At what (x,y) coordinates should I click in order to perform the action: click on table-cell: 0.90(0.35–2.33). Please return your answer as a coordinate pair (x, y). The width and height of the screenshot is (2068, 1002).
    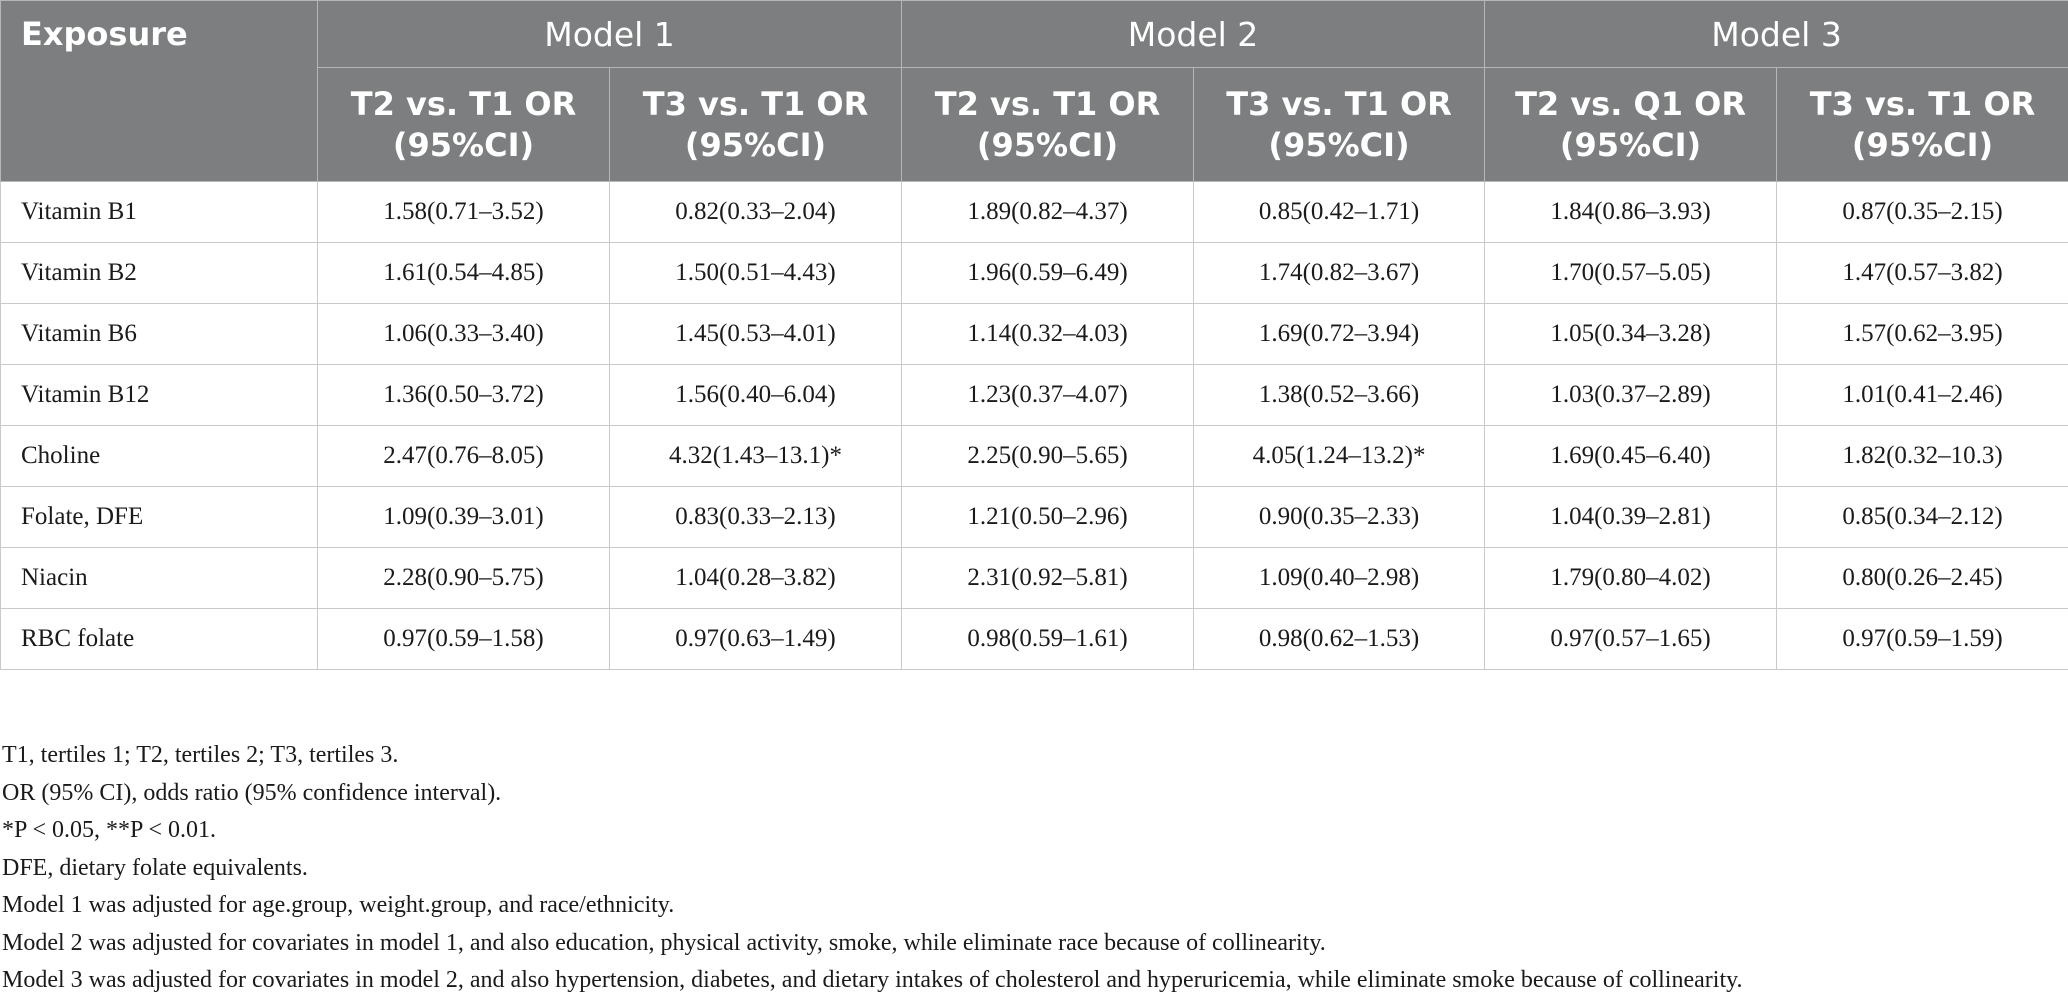
    Looking at the image, I should click on (1339, 517).